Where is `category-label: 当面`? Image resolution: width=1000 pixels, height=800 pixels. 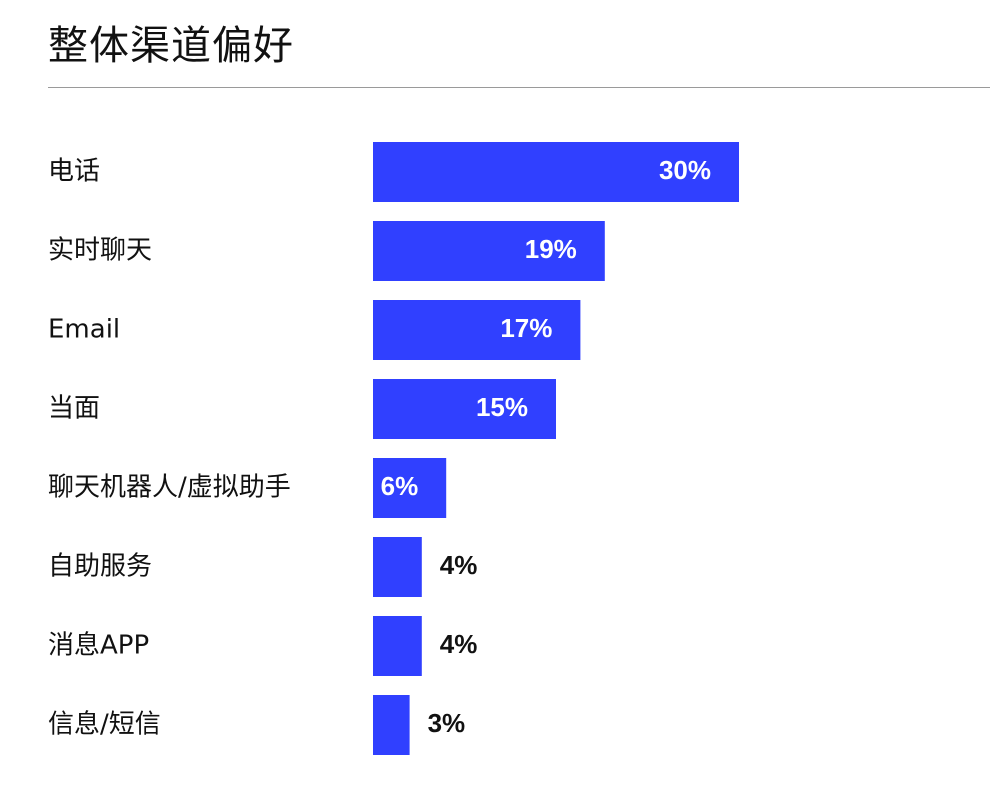 category-label: 当面 is located at coordinates (74, 409).